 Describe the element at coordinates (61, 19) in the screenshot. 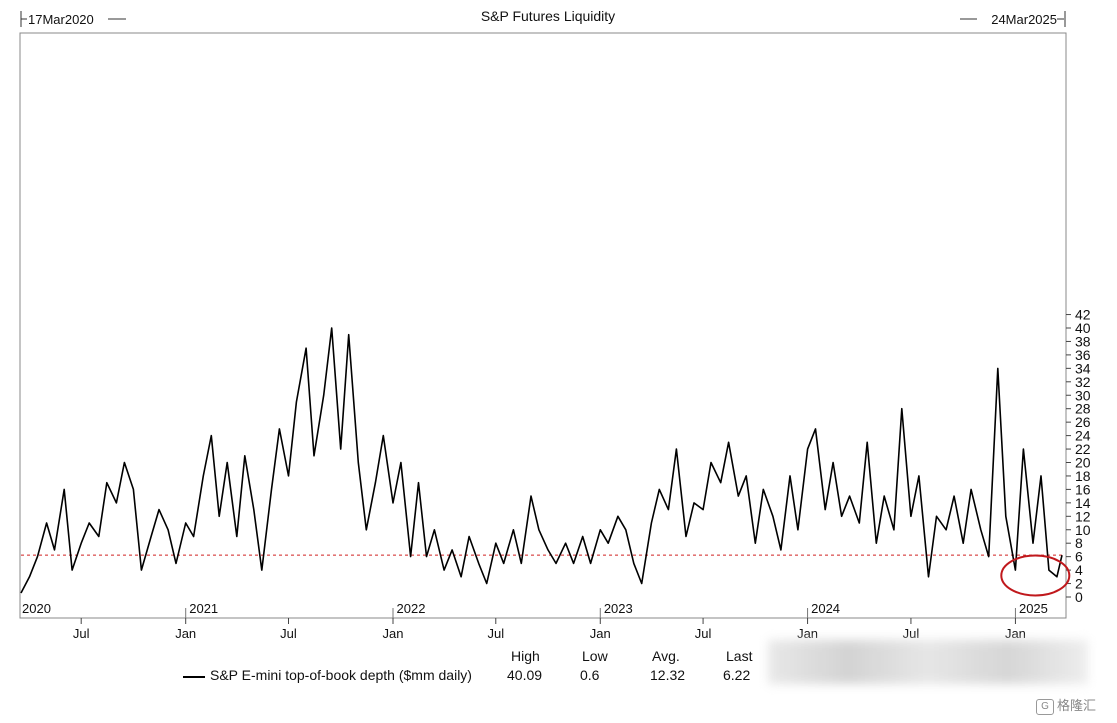

I see `start-date-label: 17Mar2020` at that location.